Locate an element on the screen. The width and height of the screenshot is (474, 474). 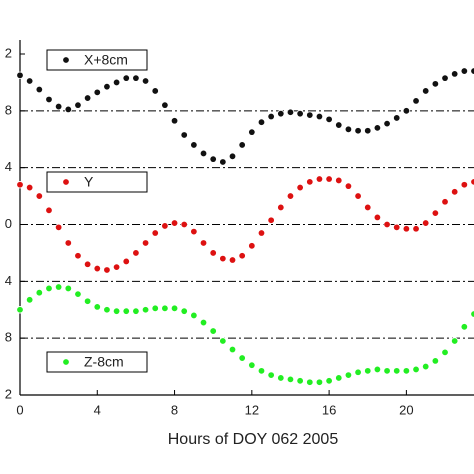
x-tick-label: 20 is located at coordinates (406, 409).